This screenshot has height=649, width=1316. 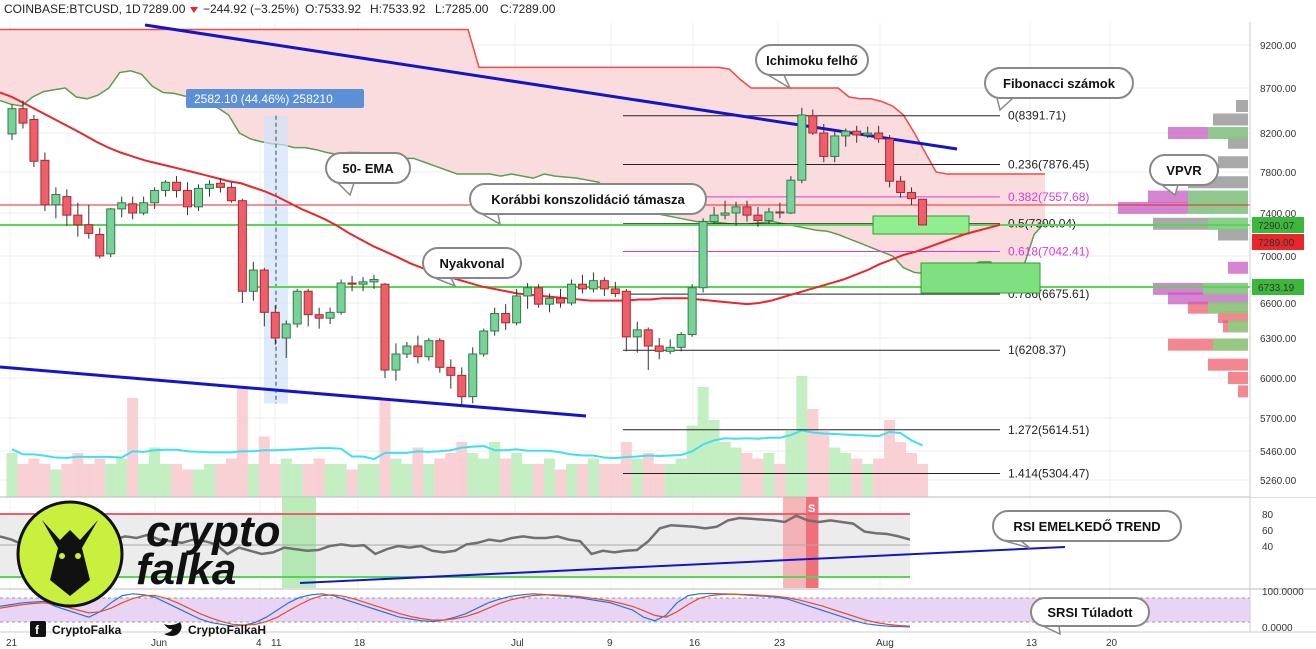 What do you see at coordinates (164, 9) in the screenshot?
I see `header-last: 7289.00` at bounding box center [164, 9].